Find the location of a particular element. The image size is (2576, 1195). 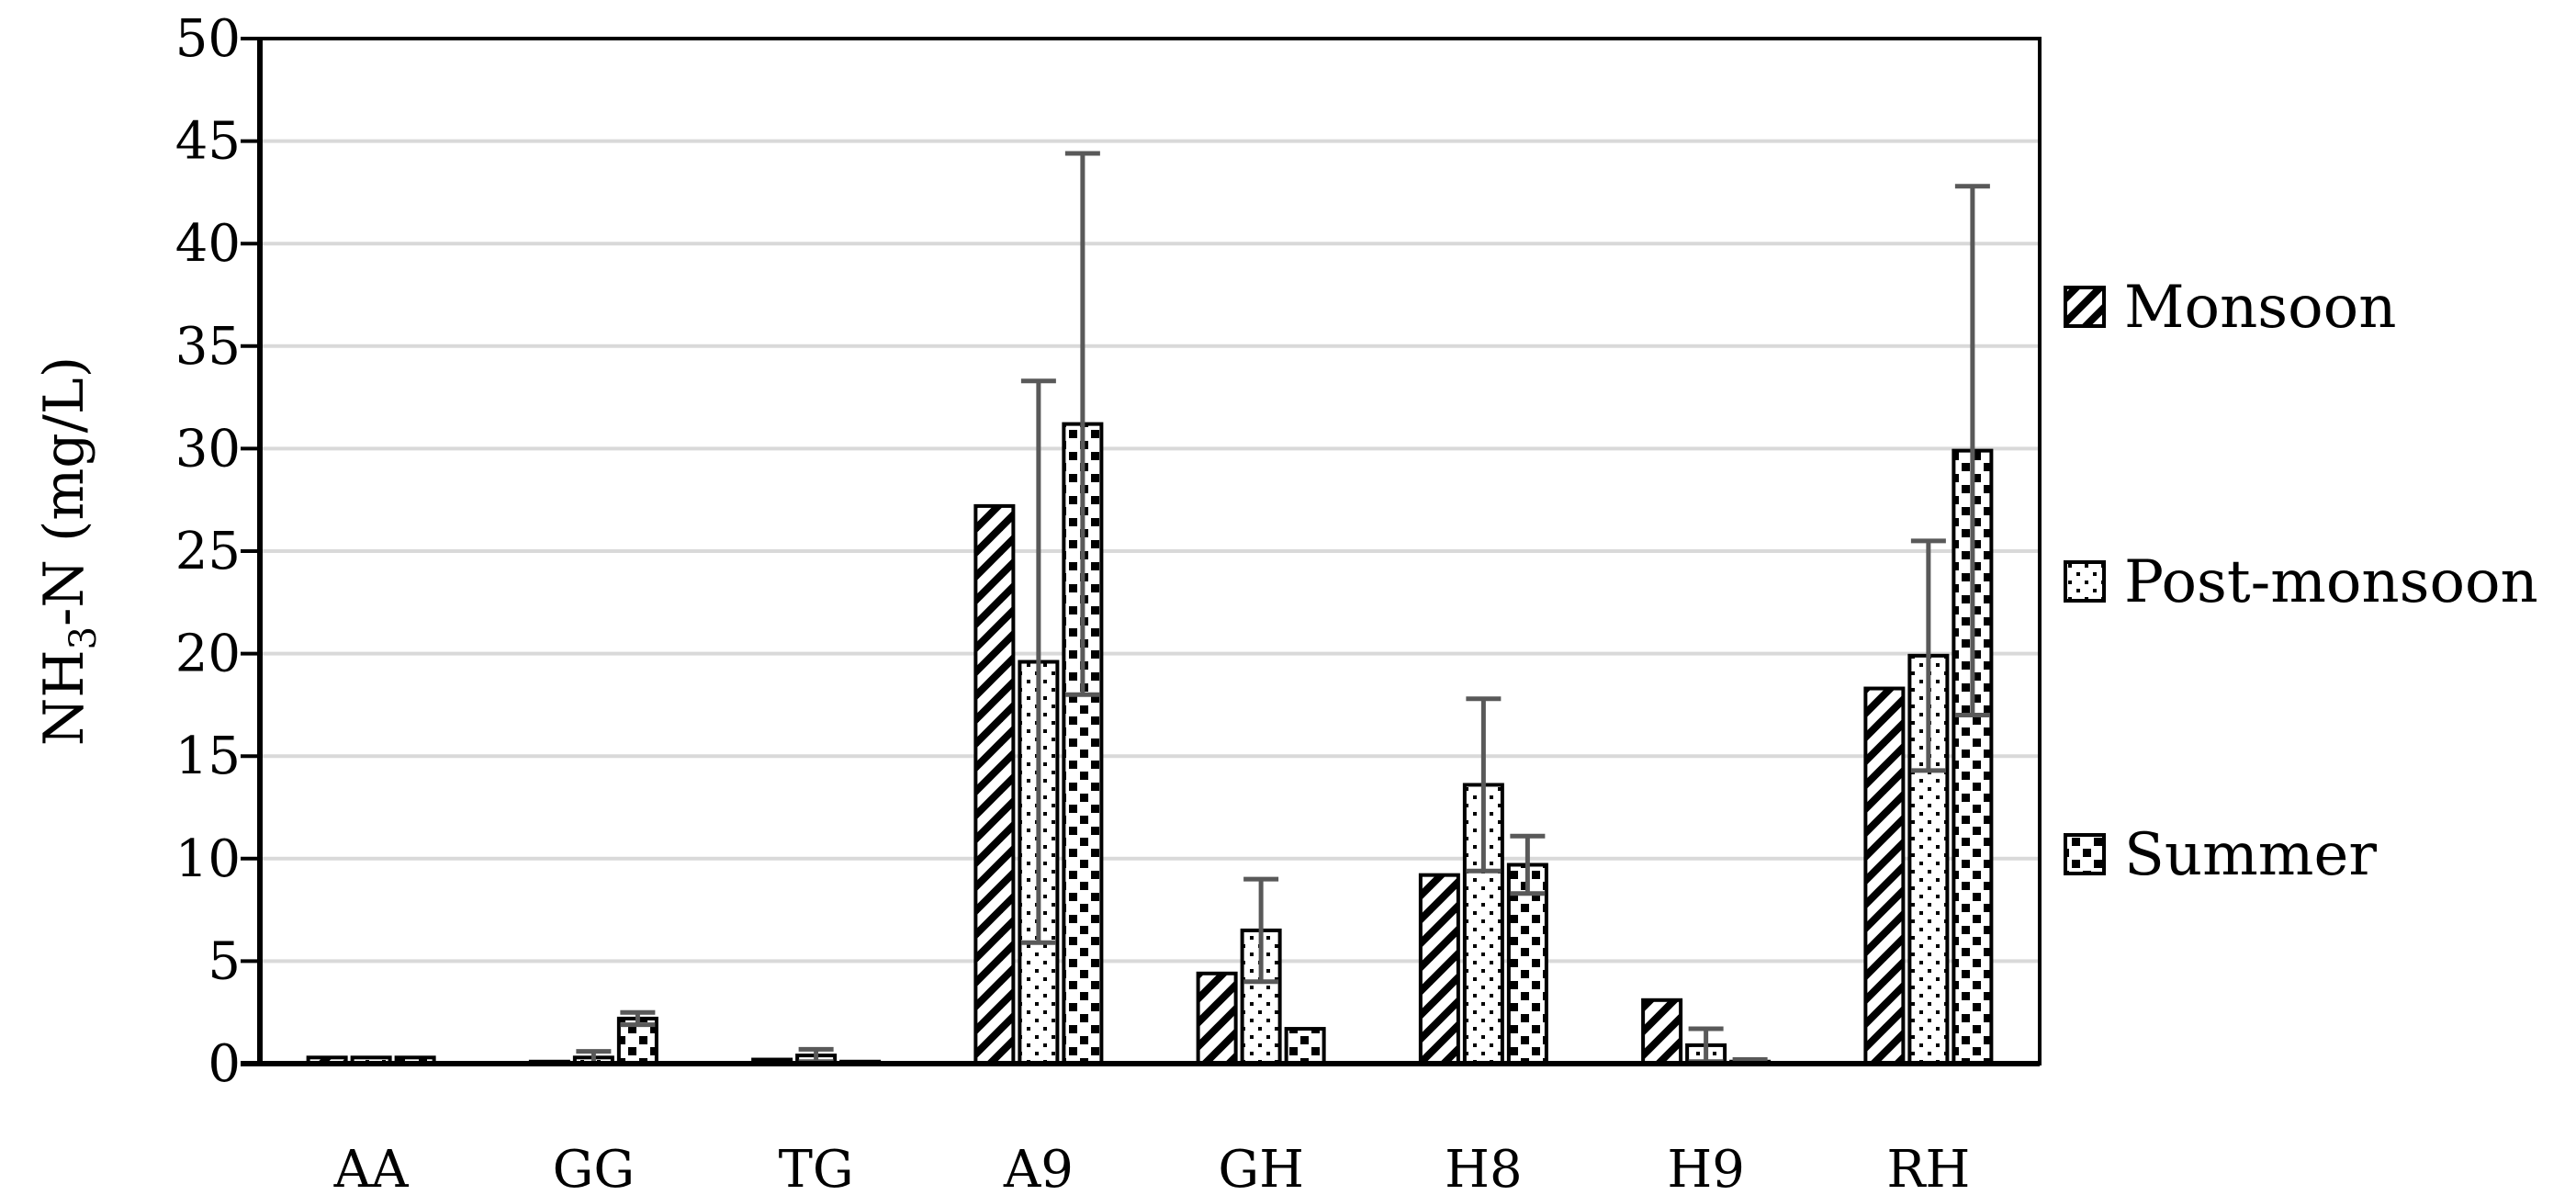

x-tick-label: H9 is located at coordinates (1705, 1167).